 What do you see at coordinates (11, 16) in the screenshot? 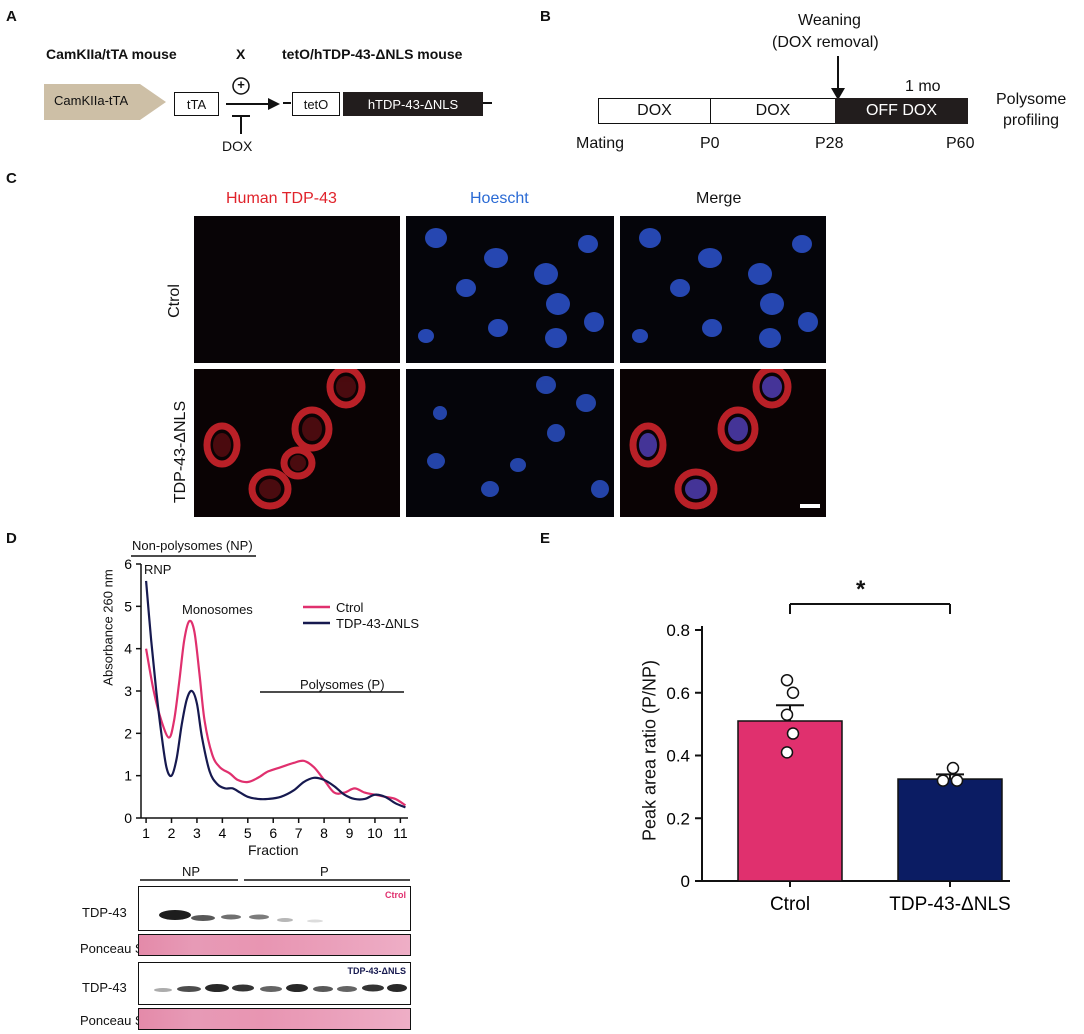
I see `panel-label-a: A` at bounding box center [11, 16].